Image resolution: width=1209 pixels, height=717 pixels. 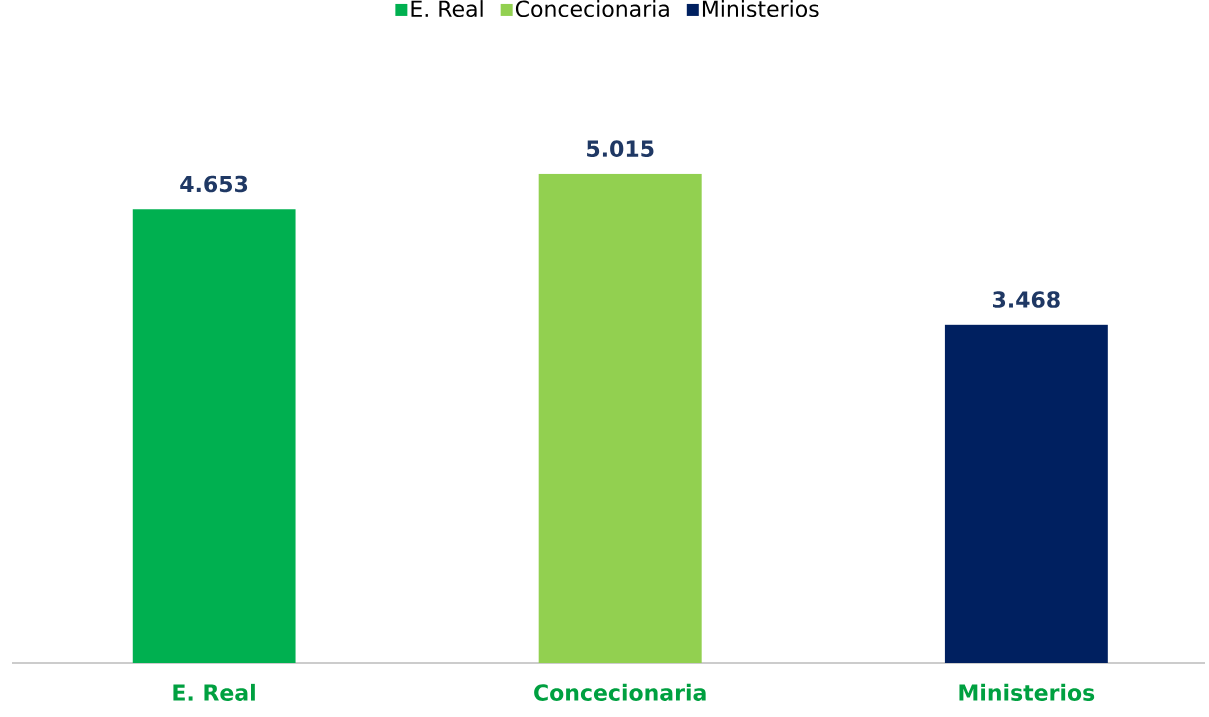 I want to click on x-tick-label: Ministerios, so click(x=1027, y=692).